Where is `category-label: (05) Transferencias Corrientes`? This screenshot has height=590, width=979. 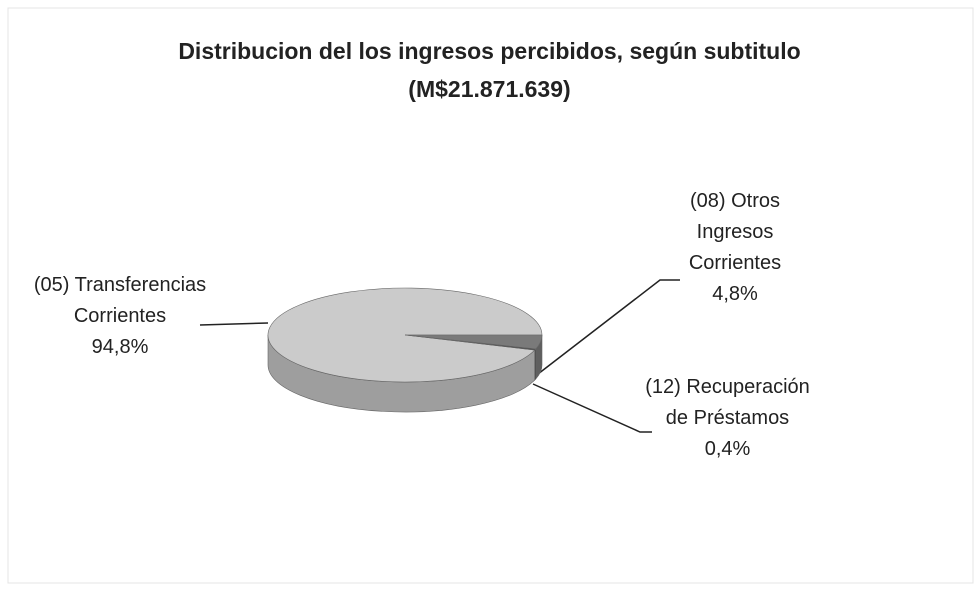 category-label: (05) Transferencias Corrientes is located at coordinates (120, 300).